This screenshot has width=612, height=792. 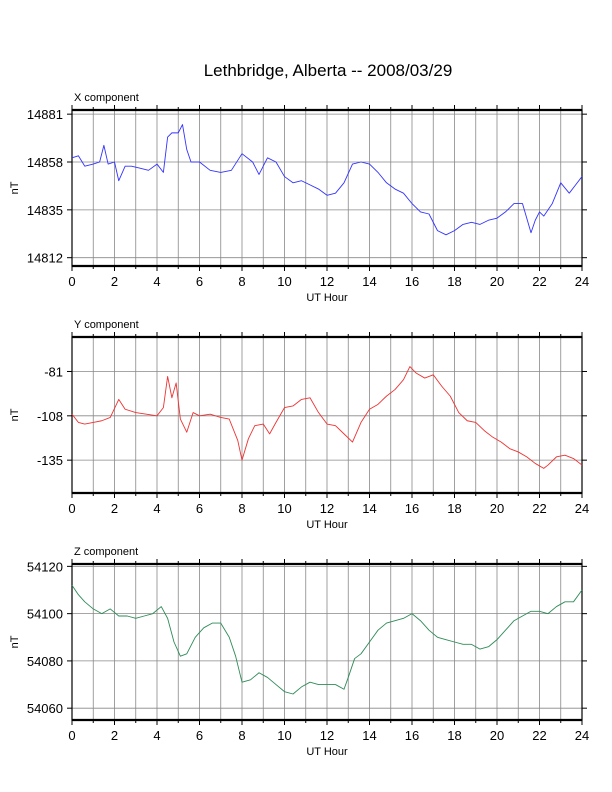 What do you see at coordinates (45, 566) in the screenshot?
I see `y-tick-label: 54120` at bounding box center [45, 566].